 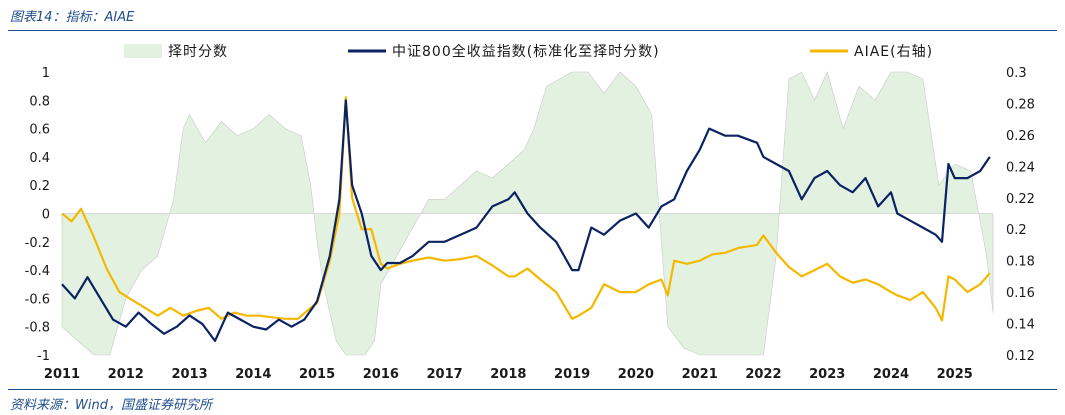 What do you see at coordinates (189, 374) in the screenshot?
I see `x-tick-label: 2013` at bounding box center [189, 374].